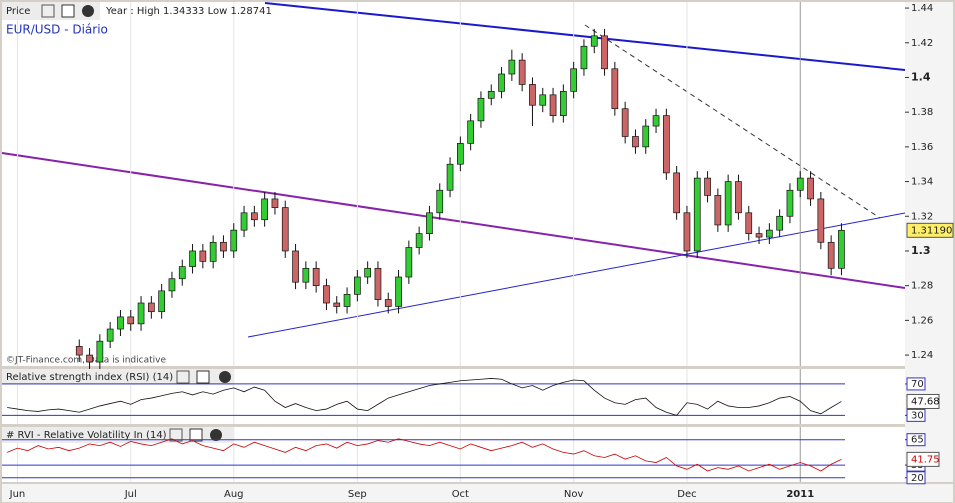 This screenshot has height=503, width=955. What do you see at coordinates (57, 30) in the screenshot?
I see `instrument: EUR/USD - Diário` at bounding box center [57, 30].